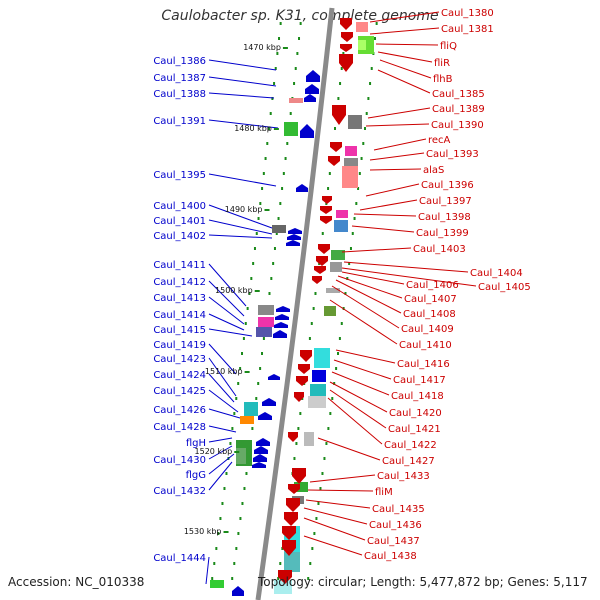  What do you see at coordinates (504, 287) in the screenshot?
I see `gene-label-right: Caul_1405` at bounding box center [504, 287].